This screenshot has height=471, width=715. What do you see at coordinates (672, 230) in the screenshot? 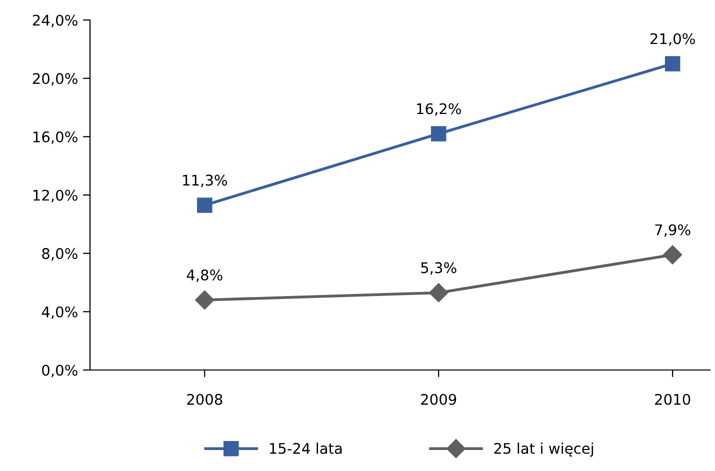
I see `data-label: 7,9%` at bounding box center [672, 230].